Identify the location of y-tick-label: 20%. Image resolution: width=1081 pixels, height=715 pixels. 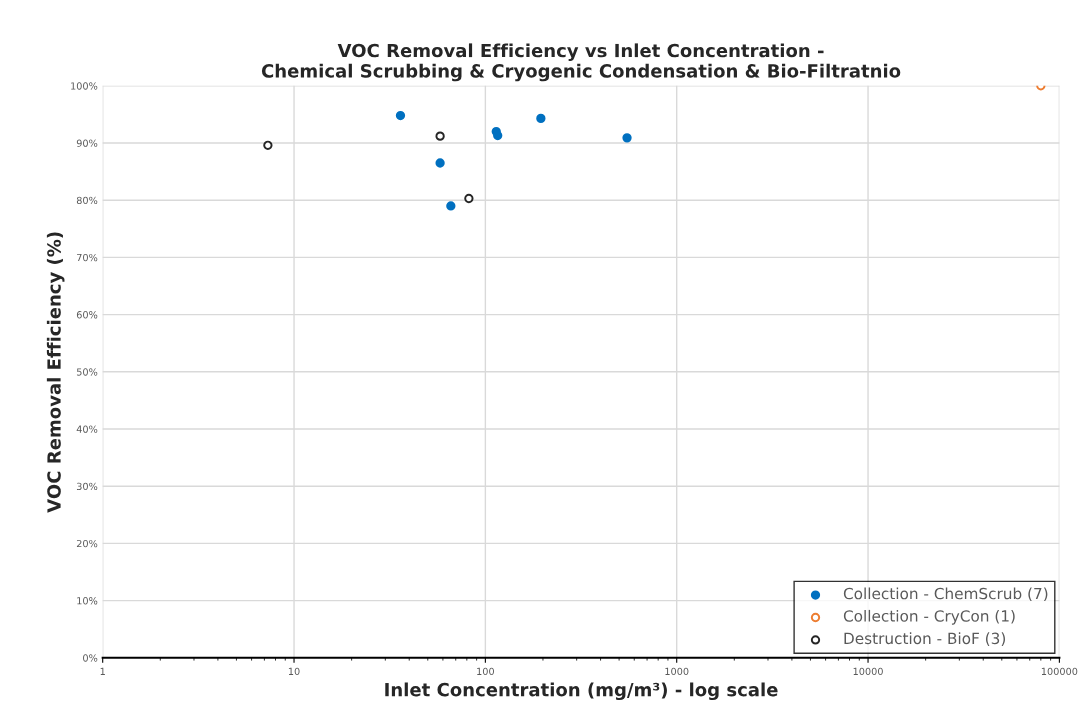
(87, 543).